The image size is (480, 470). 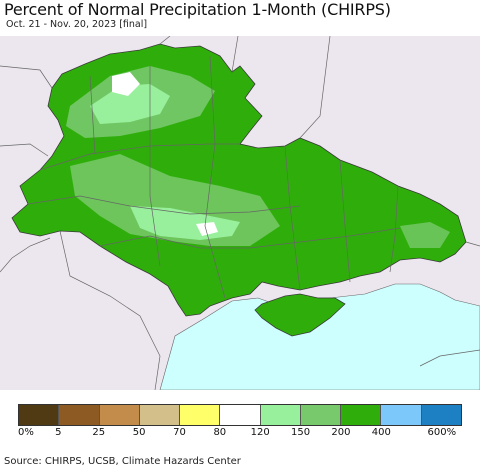 What do you see at coordinates (220, 432) in the screenshot?
I see `legend-tick-label: 80` at bounding box center [220, 432].